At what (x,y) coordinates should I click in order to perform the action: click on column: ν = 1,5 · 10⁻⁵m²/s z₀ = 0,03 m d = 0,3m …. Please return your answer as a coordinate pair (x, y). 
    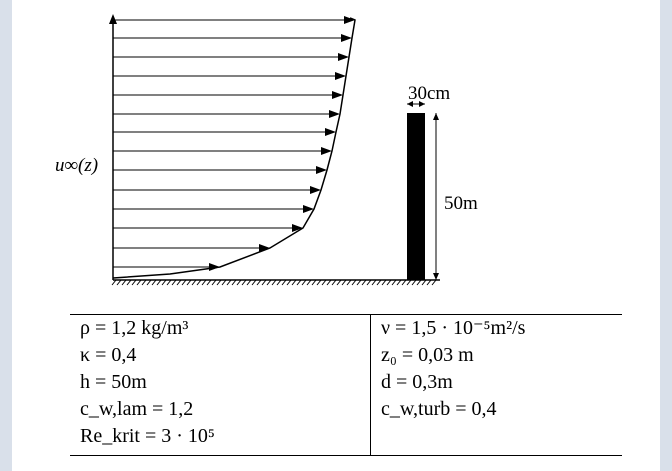
    Looking at the image, I should click on (496, 385).